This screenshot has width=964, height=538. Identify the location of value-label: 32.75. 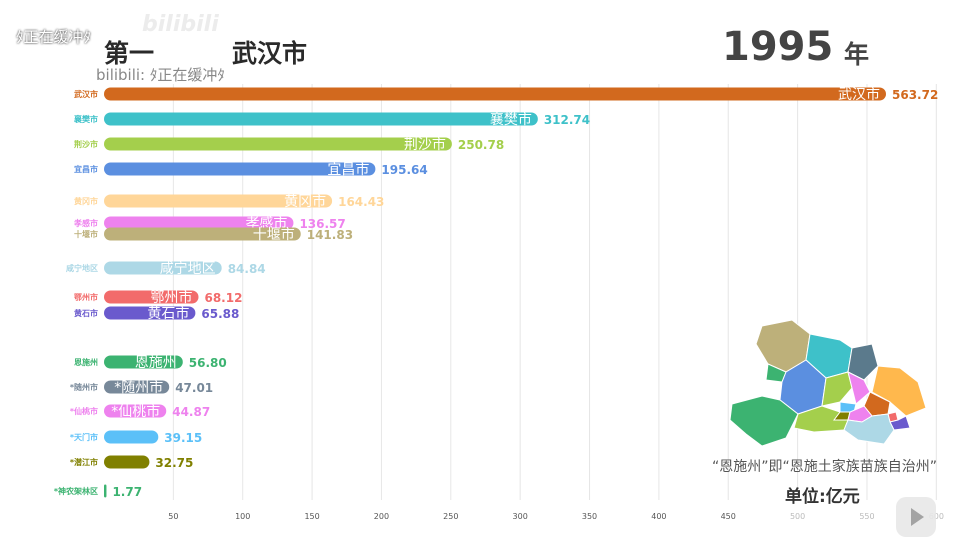
(174, 463).